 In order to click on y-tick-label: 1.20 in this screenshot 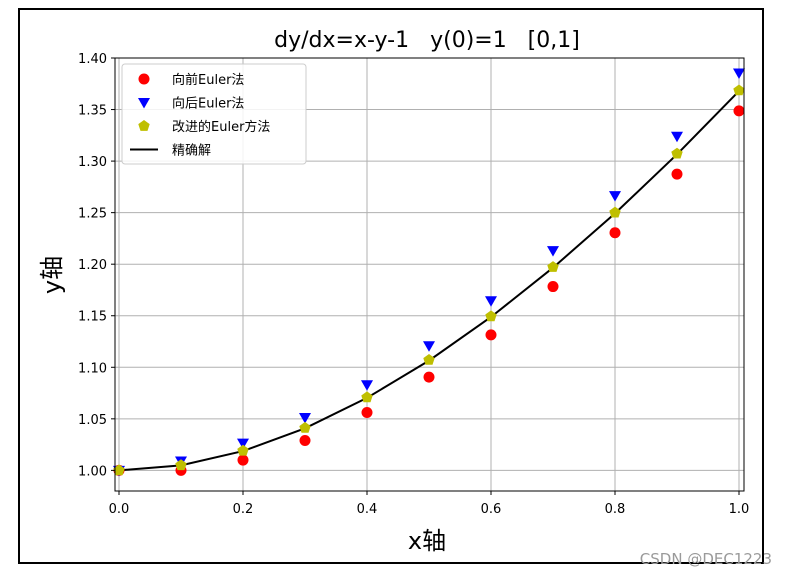, I will do `click(92, 265)`.